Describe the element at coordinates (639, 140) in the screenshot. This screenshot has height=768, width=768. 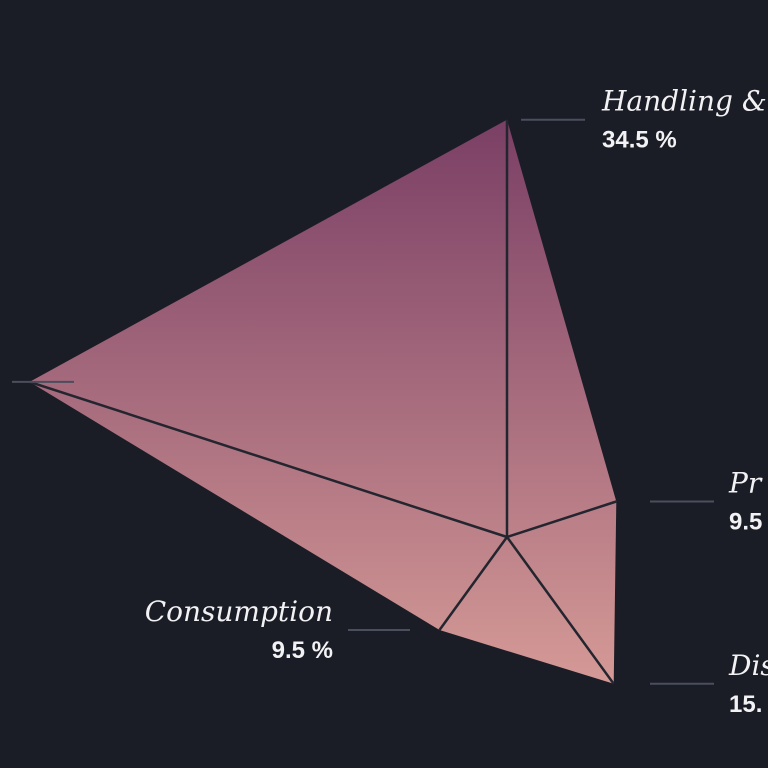
I see `value-label-0: 34.5 %` at that location.